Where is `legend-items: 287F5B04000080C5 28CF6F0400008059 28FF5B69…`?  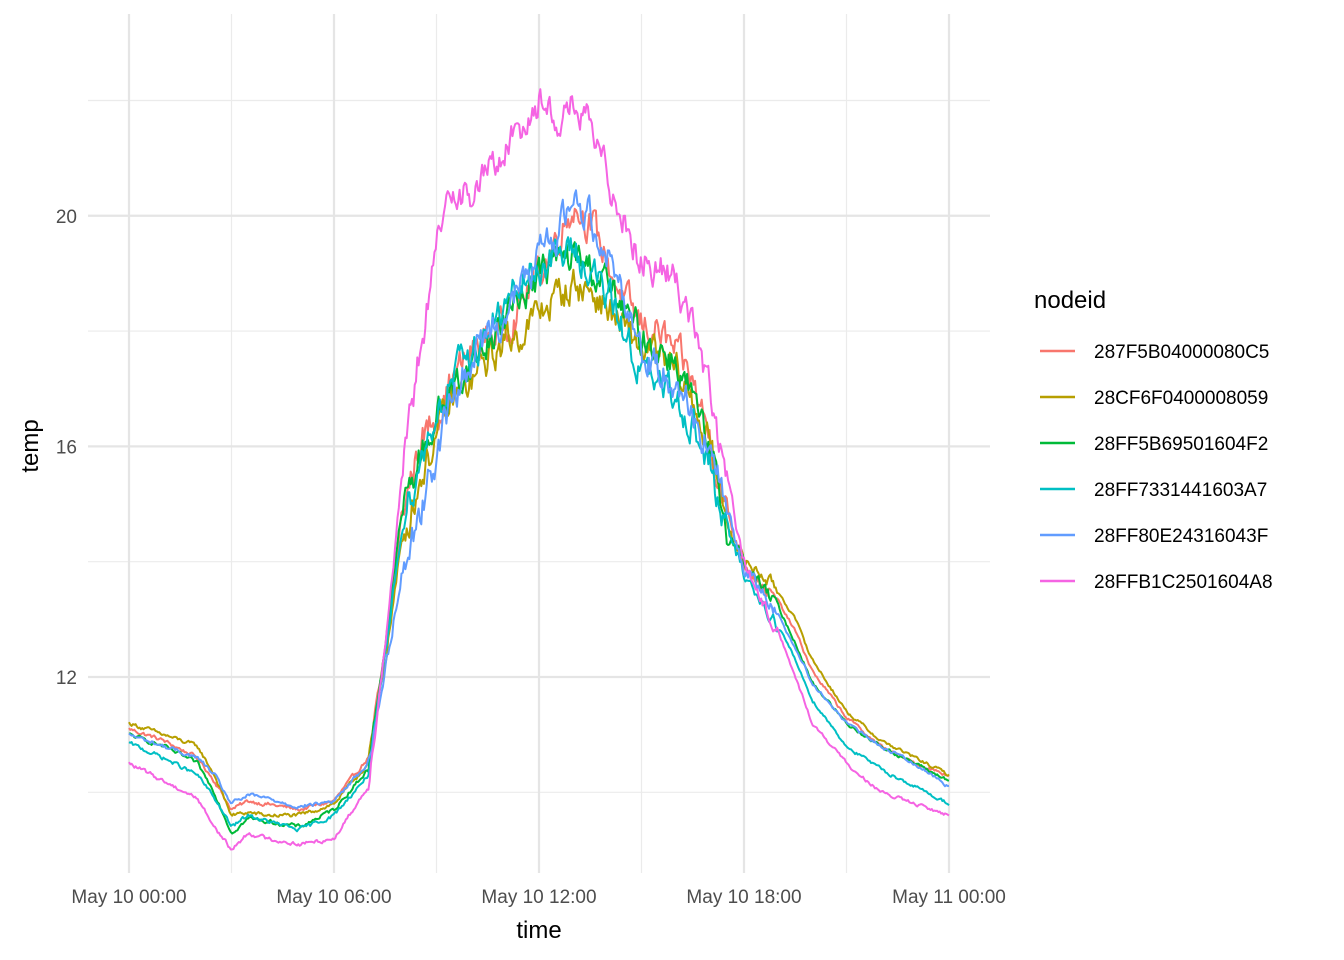
legend-items: 287F5B04000080C5 28CF6F0400008059 28FF5B69… is located at coordinates (1156, 467).